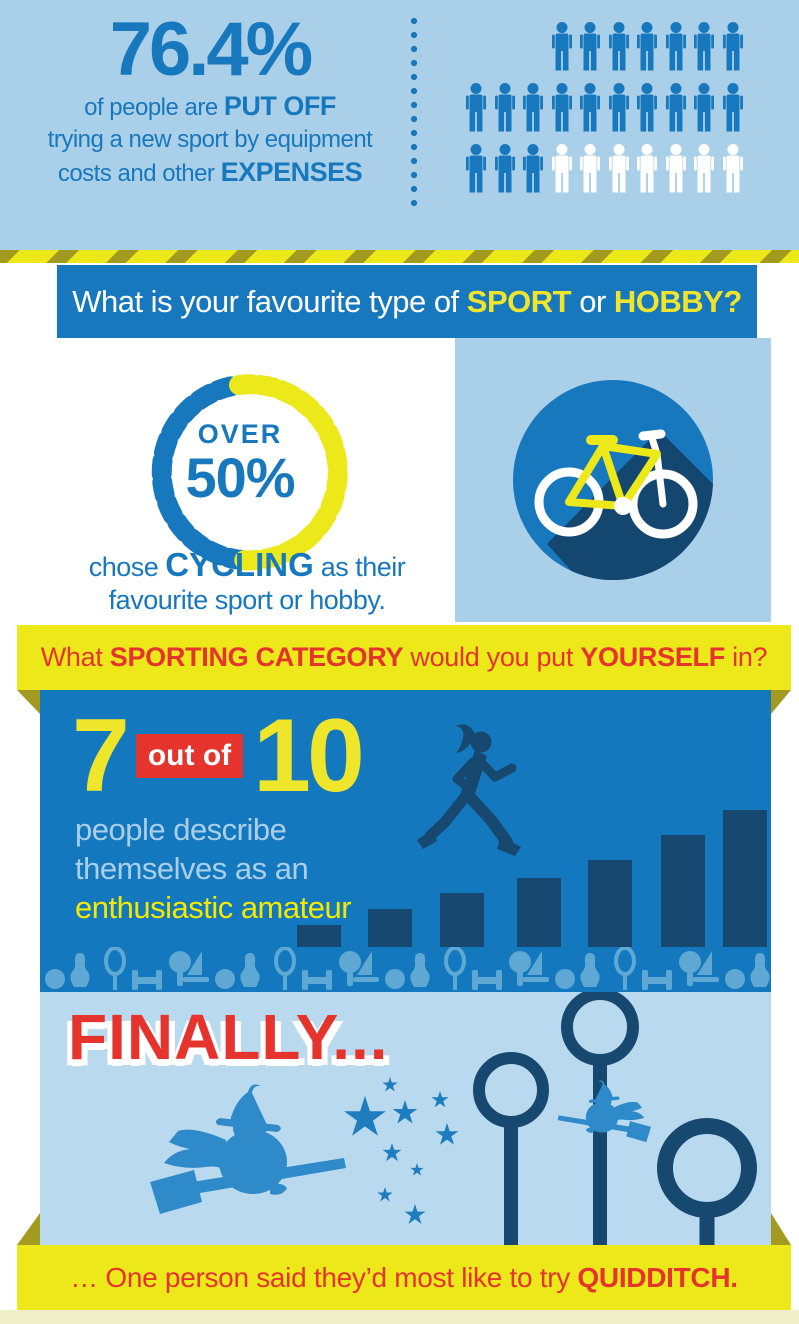 This screenshot has height=1324, width=799. I want to click on stat-line-1-text: of people are, so click(154, 107).